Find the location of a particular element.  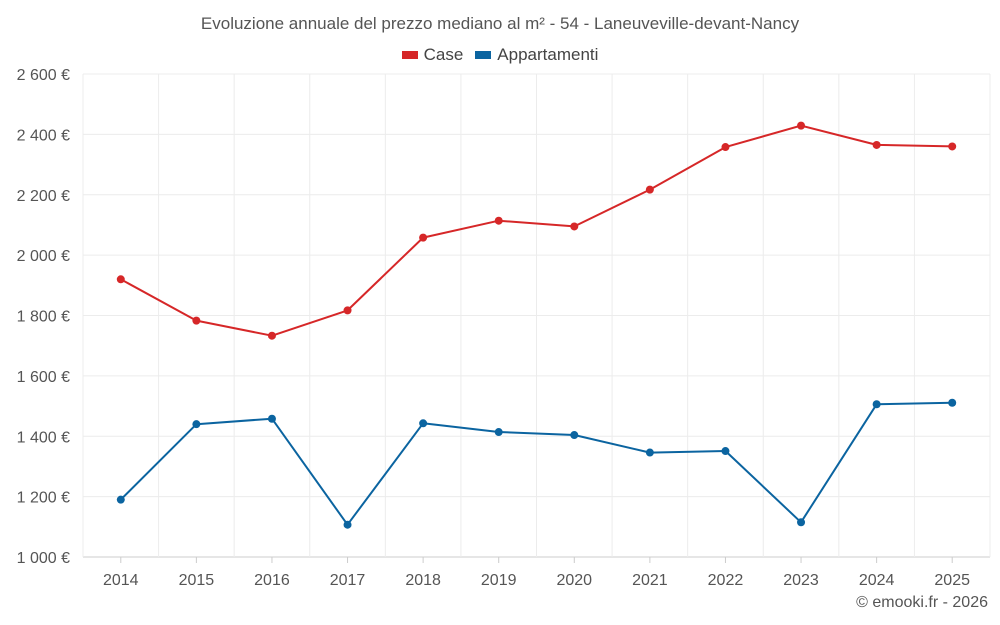

legend-label-appartamenti: Appartamenti is located at coordinates (548, 54).